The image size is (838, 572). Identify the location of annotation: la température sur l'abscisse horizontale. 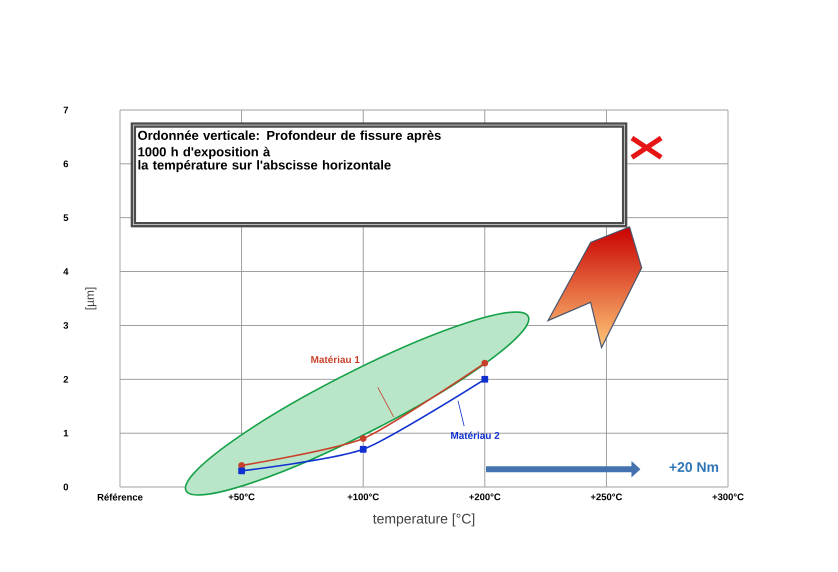
(264, 166).